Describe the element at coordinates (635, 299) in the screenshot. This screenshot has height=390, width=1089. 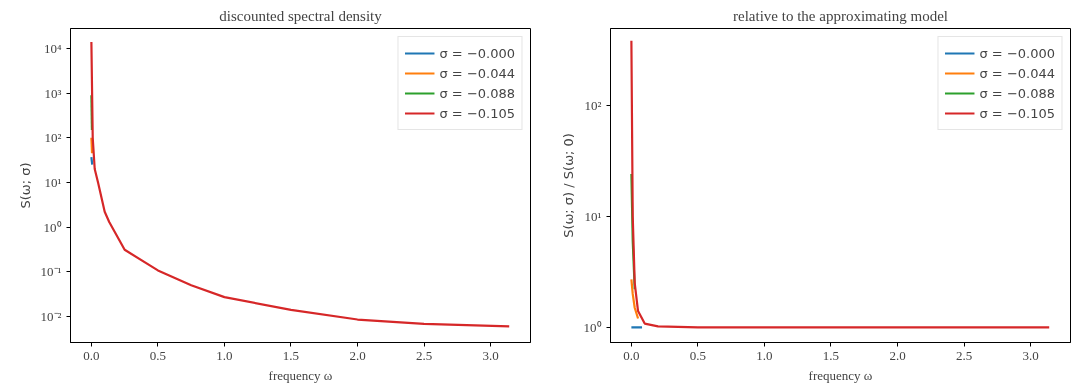
I see `line-series` at that location.